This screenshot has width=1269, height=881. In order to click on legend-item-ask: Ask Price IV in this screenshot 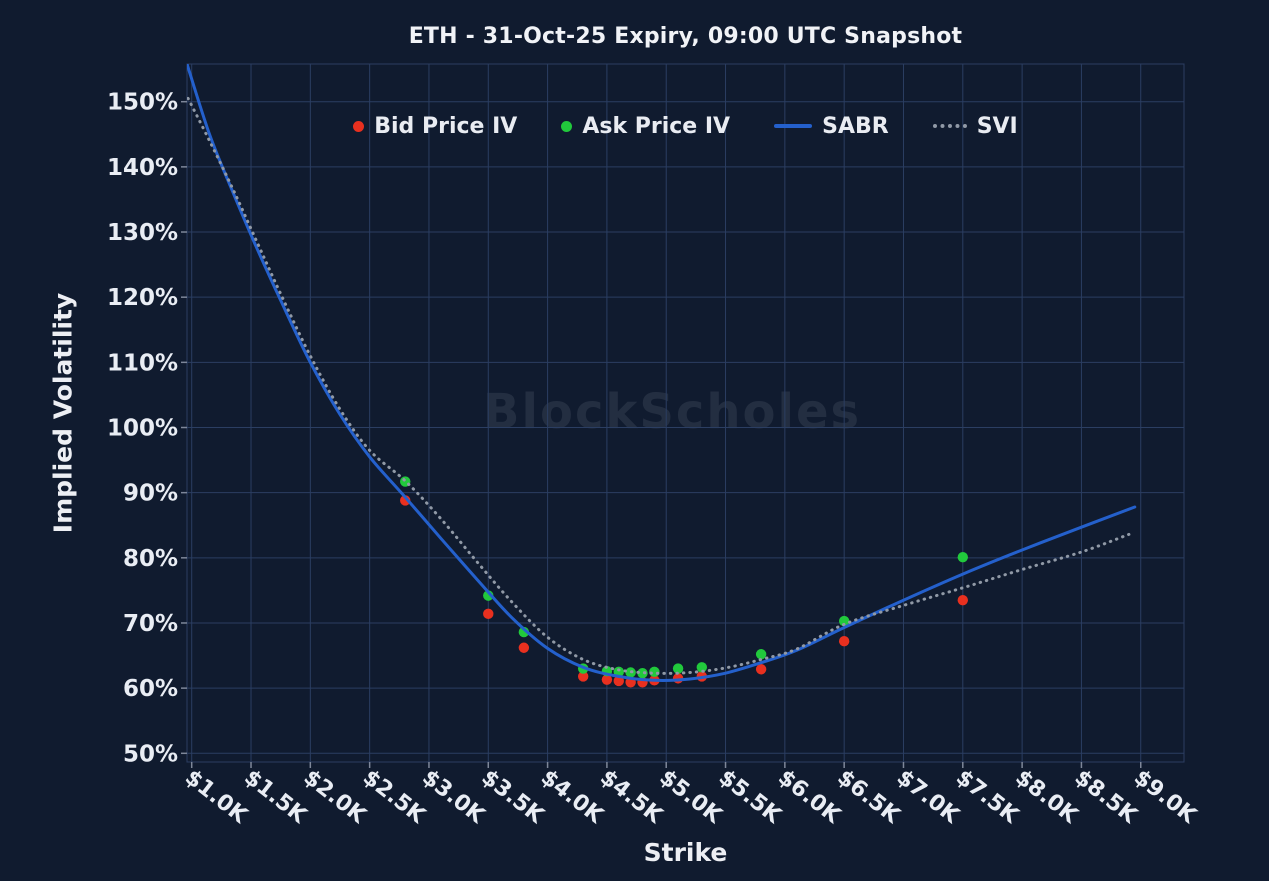, I will do `click(645, 126)`.